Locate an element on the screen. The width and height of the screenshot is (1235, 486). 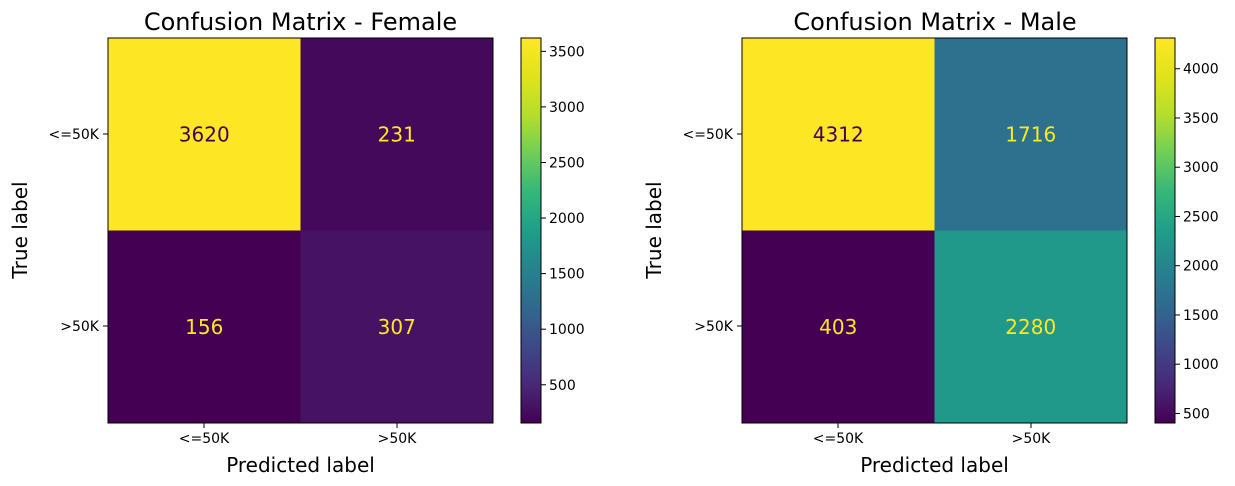
colorbar-ticks: 500 1000 1500 2000 2500 3000 3500 4000 is located at coordinates (1197, 242).